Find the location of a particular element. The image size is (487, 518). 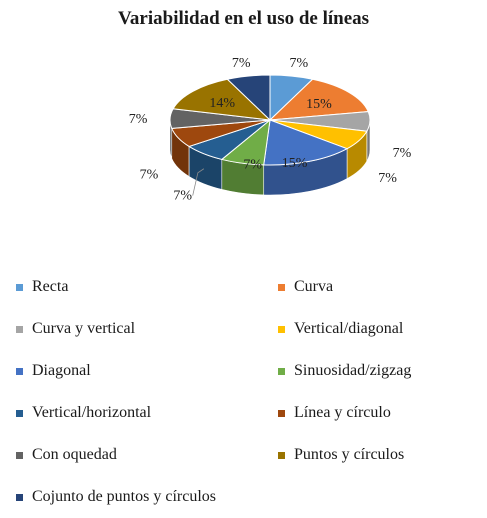

legend-item-sinuosidad-zigzag: Sinuosidad/zigzag is located at coordinates (377, 371).